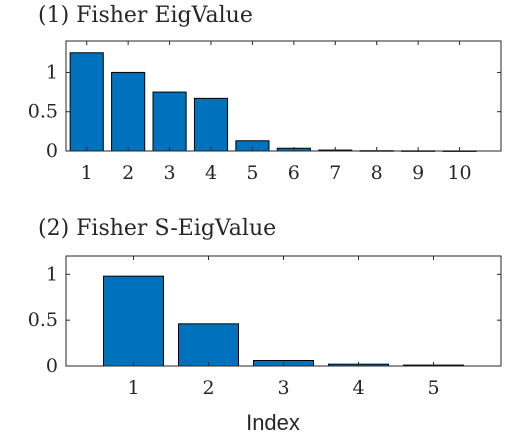  I want to click on chart-1-x-tick-label: 8, so click(377, 173).